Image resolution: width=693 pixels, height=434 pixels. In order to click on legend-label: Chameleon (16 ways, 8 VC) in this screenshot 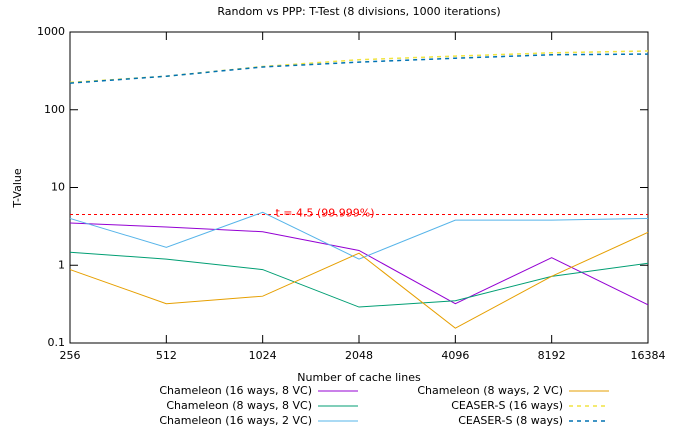, I will do `click(235, 390)`.